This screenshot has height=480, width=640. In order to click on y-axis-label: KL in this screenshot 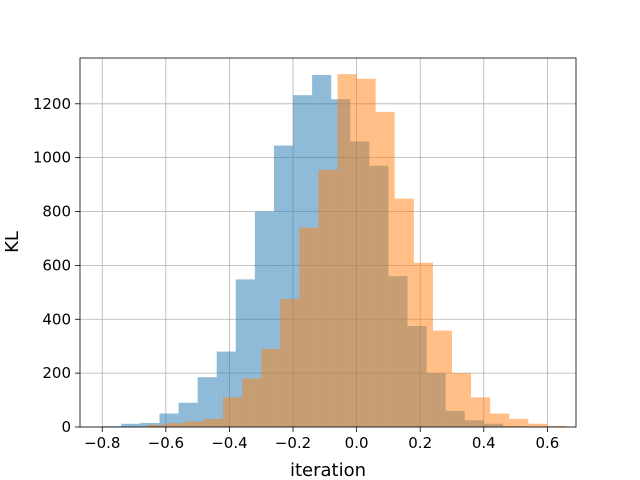, I will do `click(12, 242)`.